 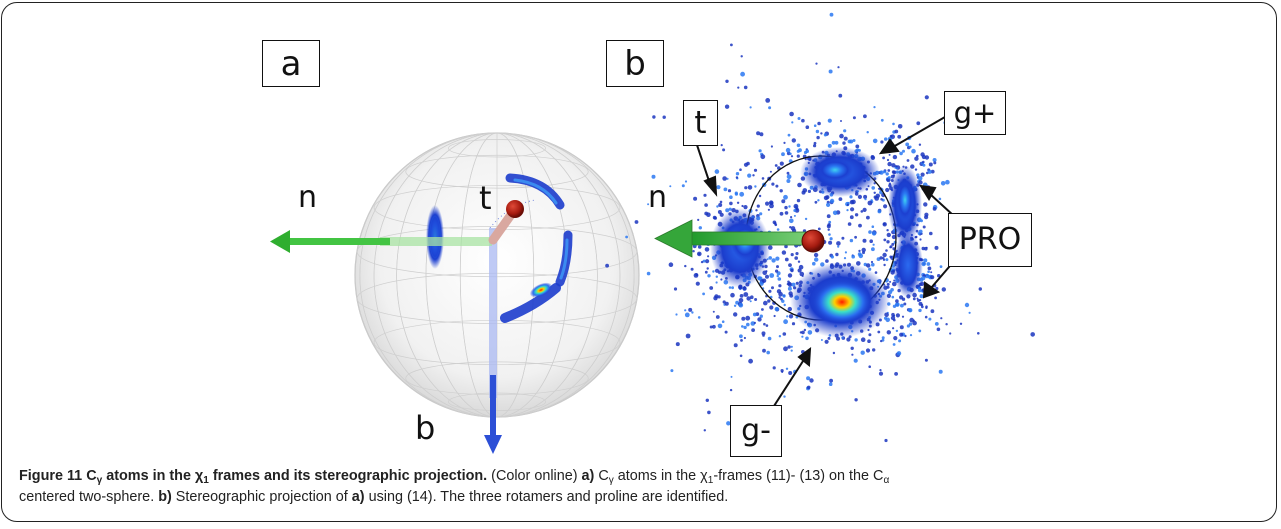 I want to click on projection-n-arrow, so click(x=734, y=238).